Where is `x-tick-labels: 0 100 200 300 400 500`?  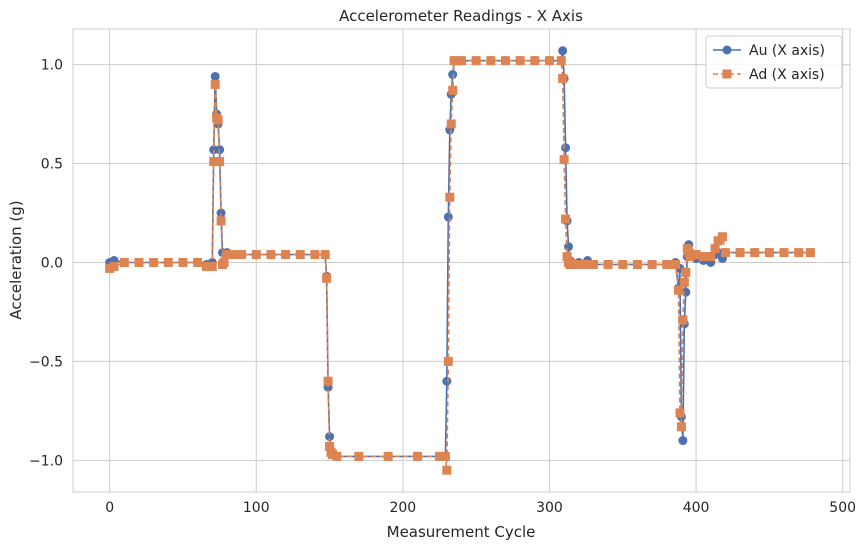 x-tick-labels: 0 100 200 300 400 500 is located at coordinates (480, 508).